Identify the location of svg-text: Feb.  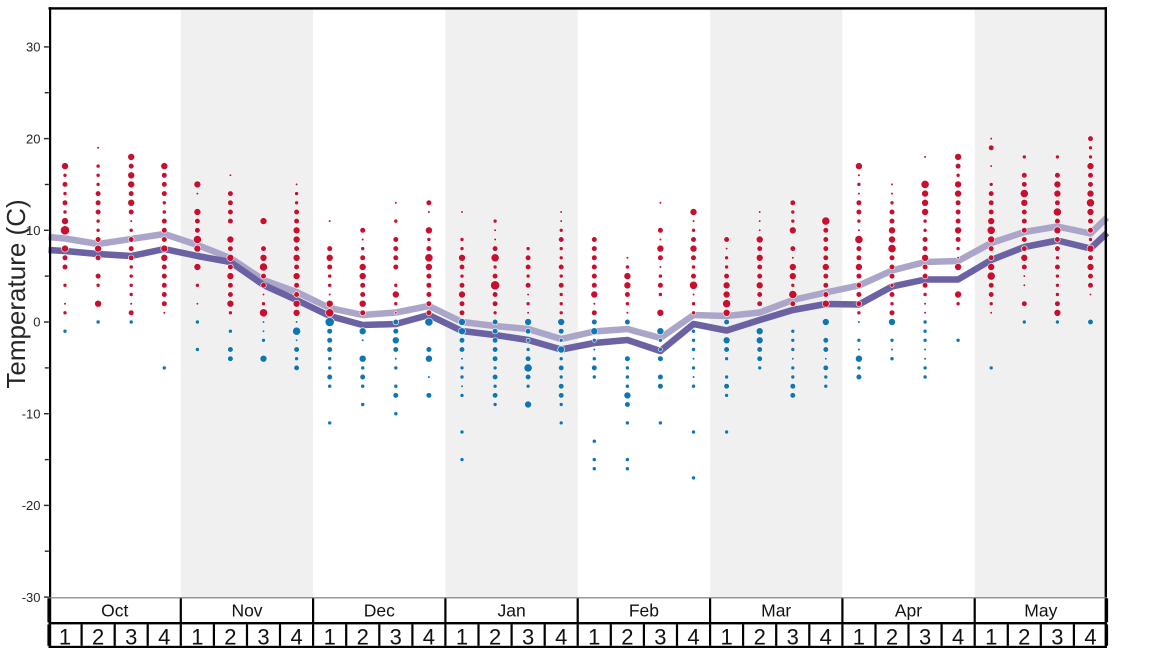
(644, 611).